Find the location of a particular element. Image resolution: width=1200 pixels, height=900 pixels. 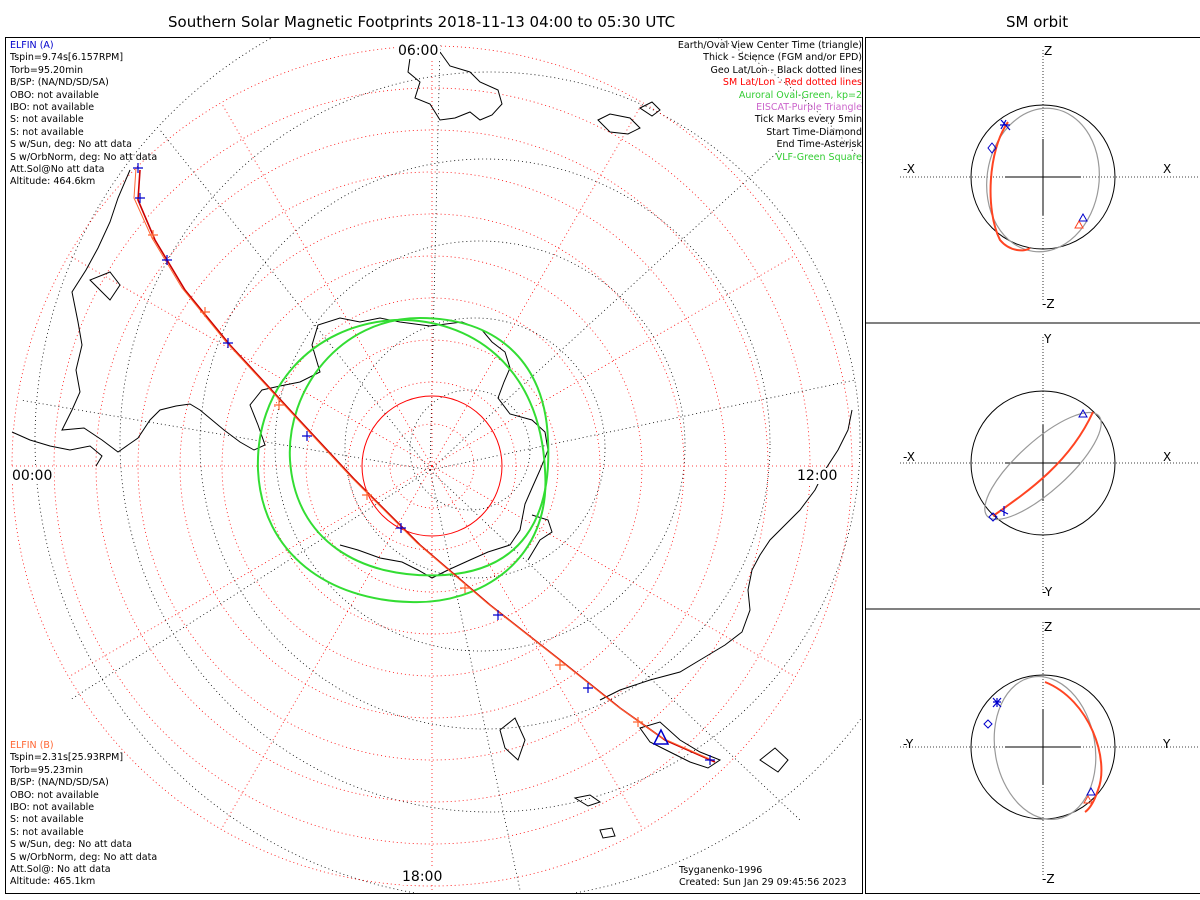

legend-item: EISCAT-Purple Triangle is located at coordinates (809, 108).